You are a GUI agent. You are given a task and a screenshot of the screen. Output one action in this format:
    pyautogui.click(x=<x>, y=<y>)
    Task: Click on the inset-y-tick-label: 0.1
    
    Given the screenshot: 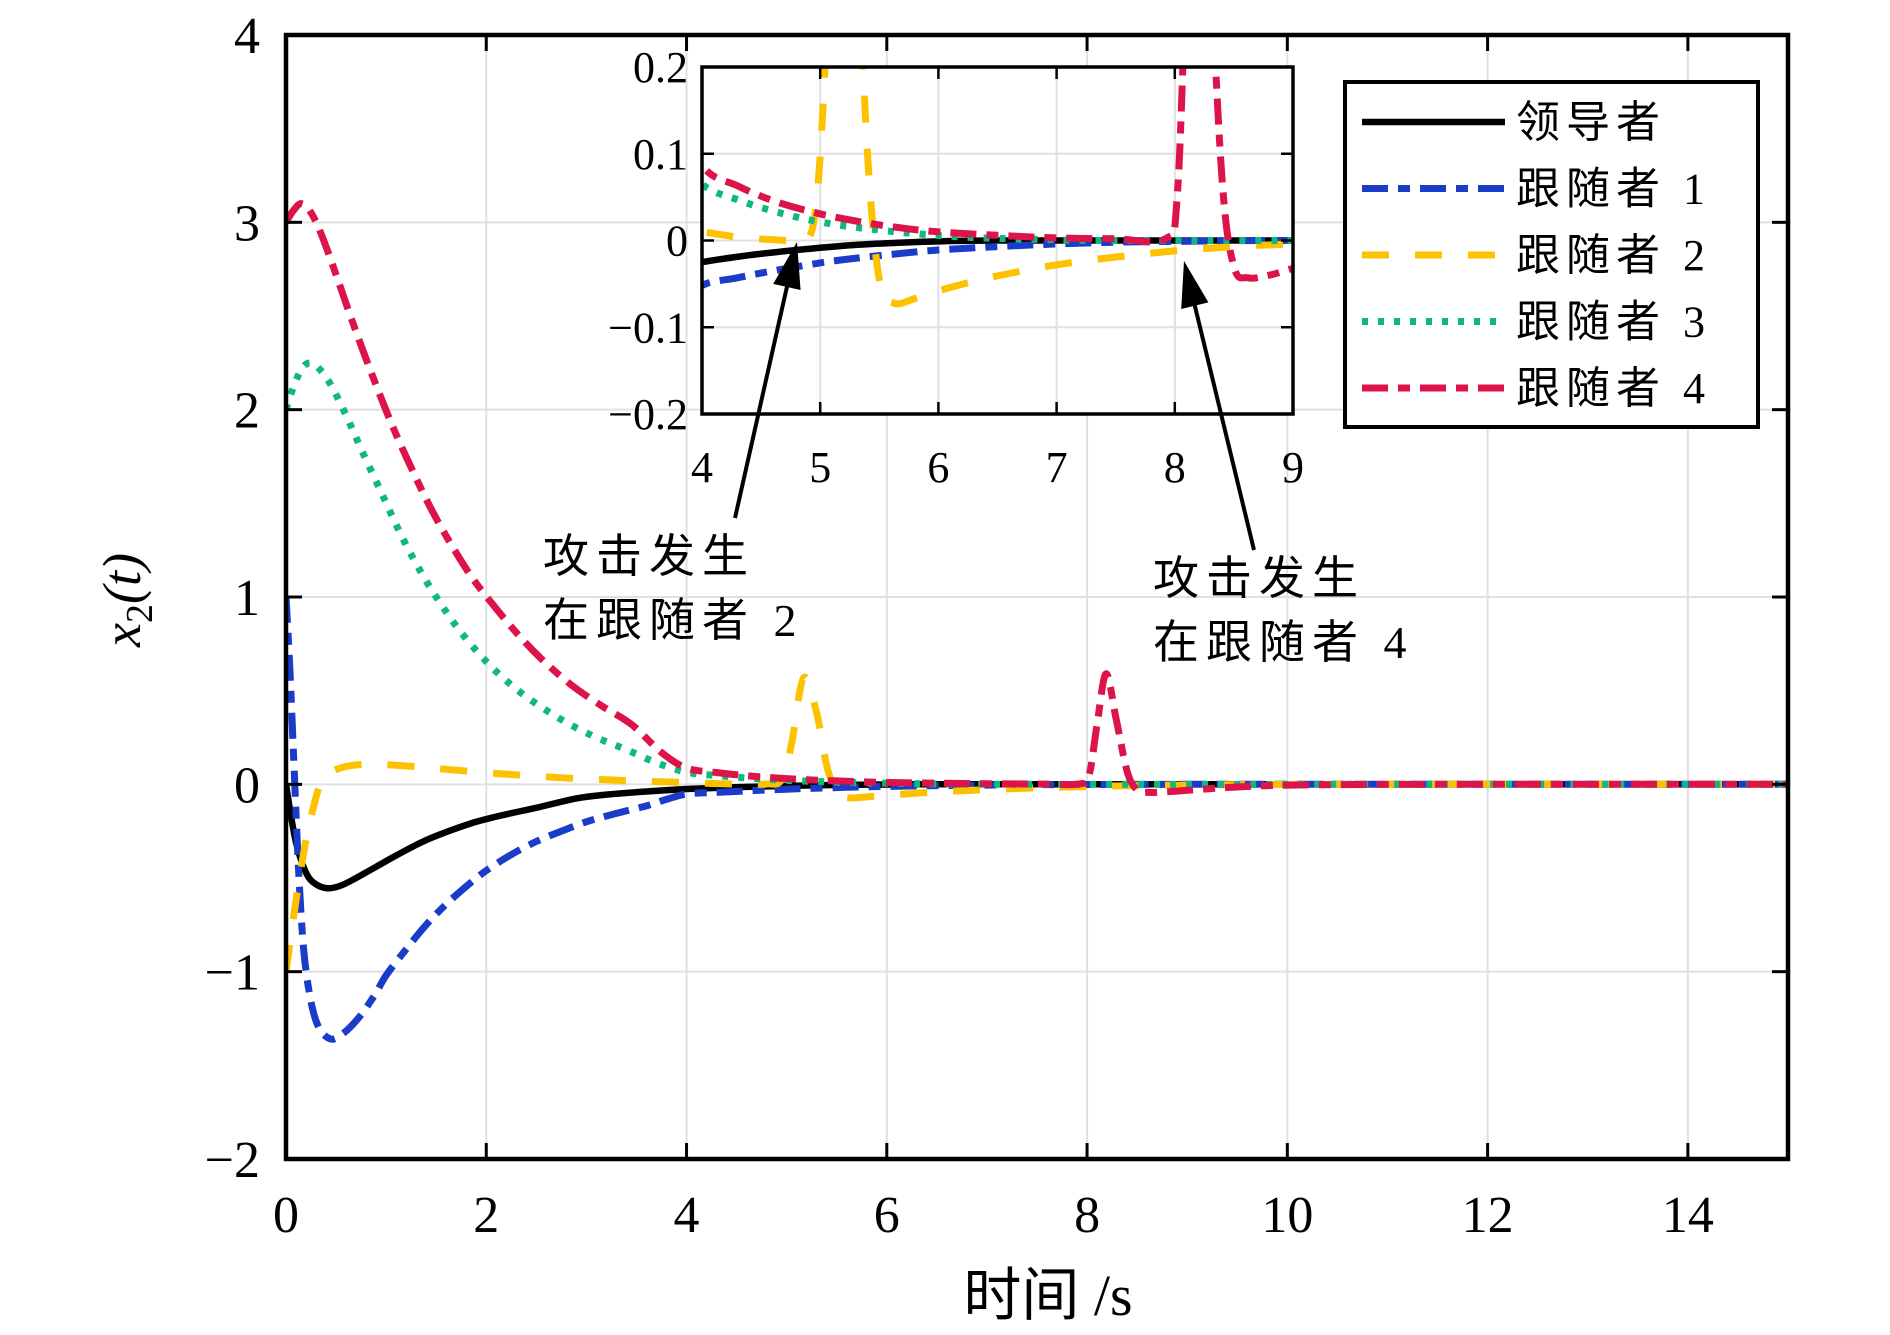 What is the action you would take?
    pyautogui.click(x=660, y=154)
    